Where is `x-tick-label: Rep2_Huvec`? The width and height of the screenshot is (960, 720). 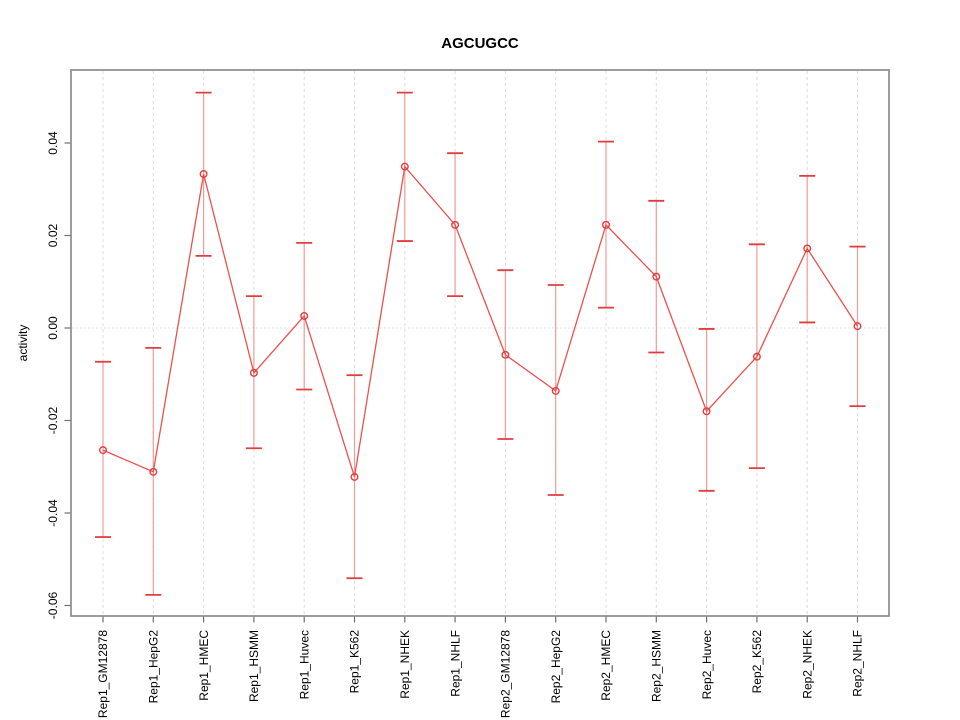 x-tick-label: Rep2_Huvec is located at coordinates (707, 664).